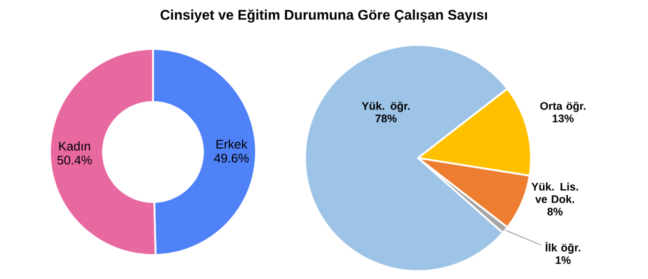  Describe the element at coordinates (563, 248) in the screenshot. I see `slice-label: İlk öğr.` at that location.